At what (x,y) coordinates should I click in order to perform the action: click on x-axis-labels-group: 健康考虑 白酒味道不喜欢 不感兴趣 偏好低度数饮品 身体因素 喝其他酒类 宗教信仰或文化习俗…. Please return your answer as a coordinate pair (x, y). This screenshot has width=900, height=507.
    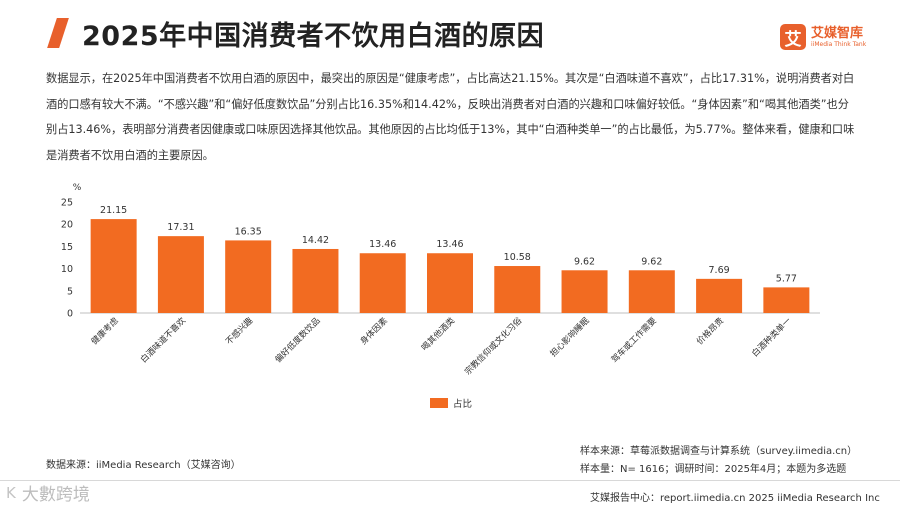
    Looking at the image, I should click on (441, 346).